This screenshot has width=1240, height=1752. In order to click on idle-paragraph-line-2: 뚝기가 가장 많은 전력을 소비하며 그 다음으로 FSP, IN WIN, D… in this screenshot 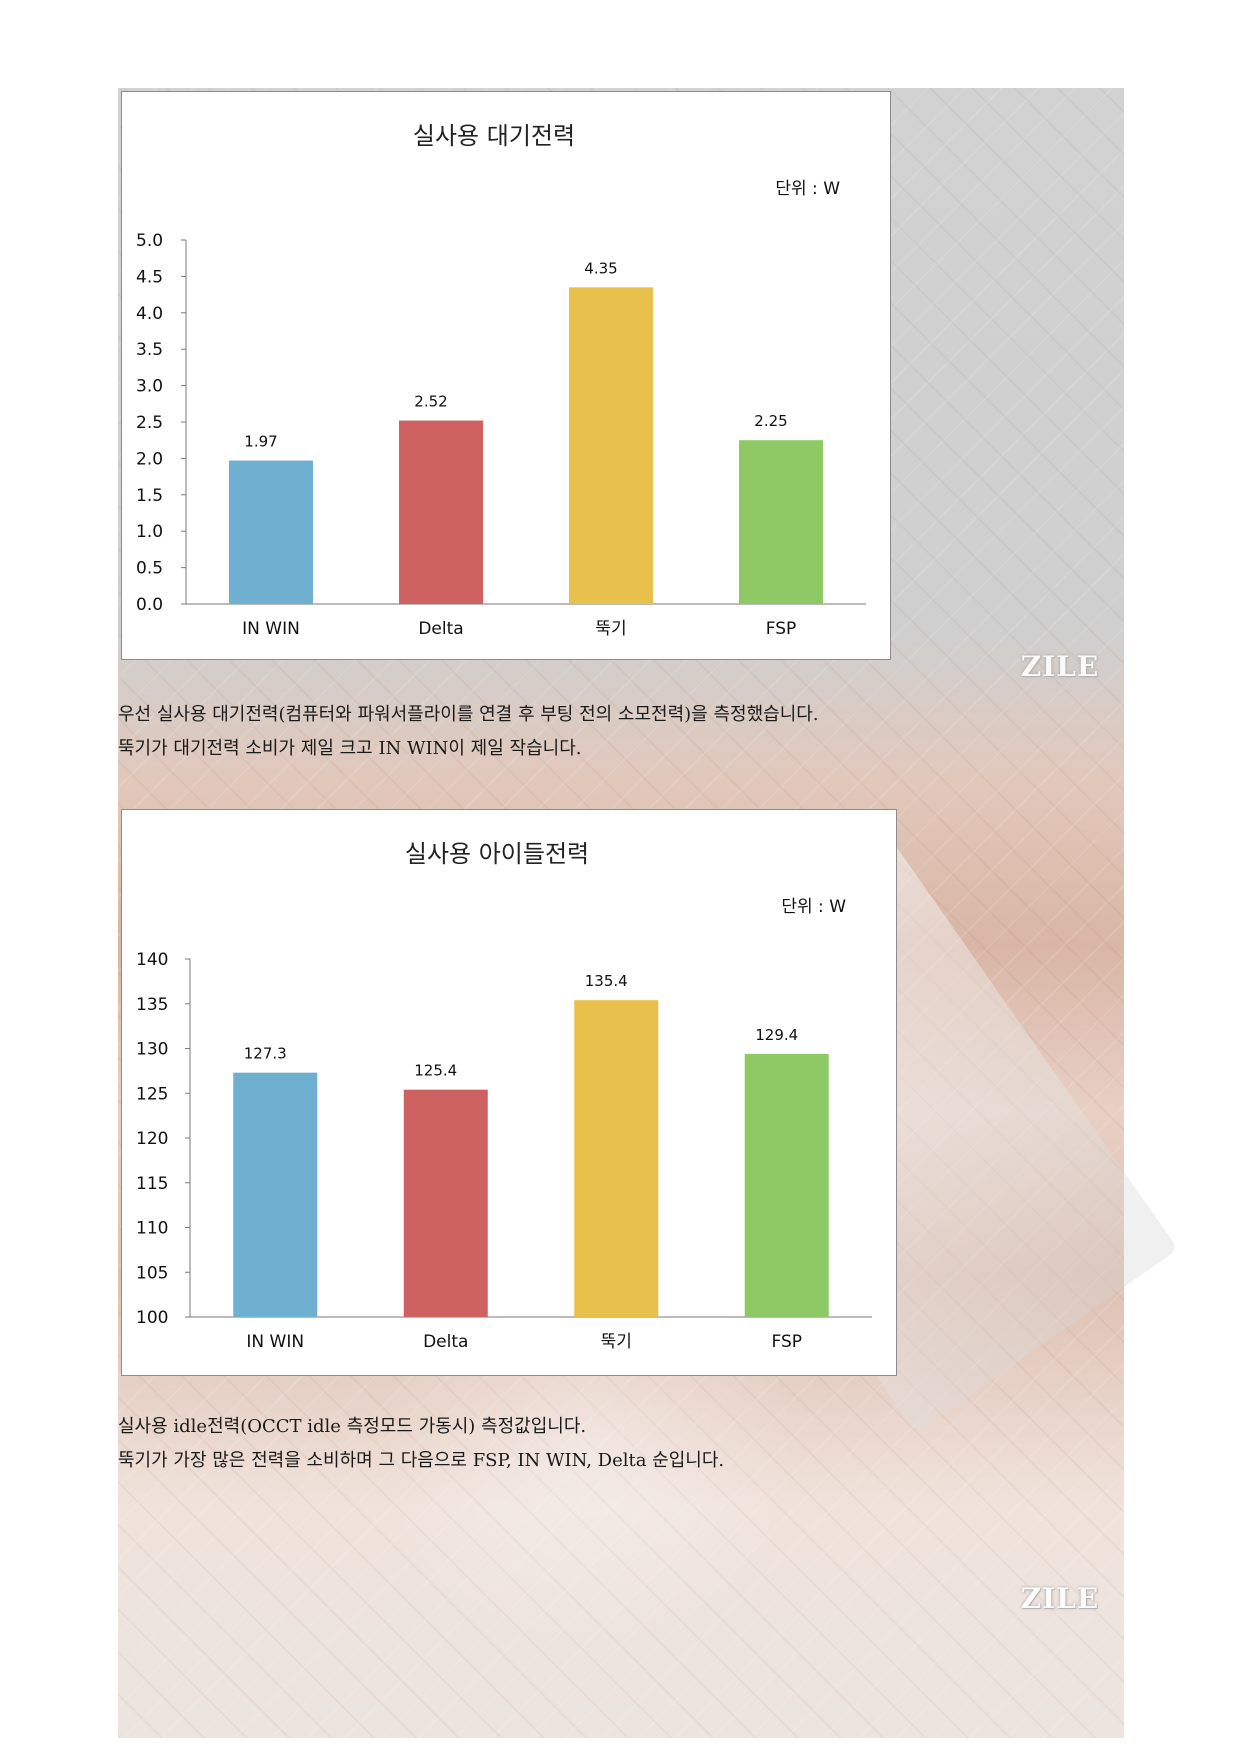, I will do `click(421, 1460)`.